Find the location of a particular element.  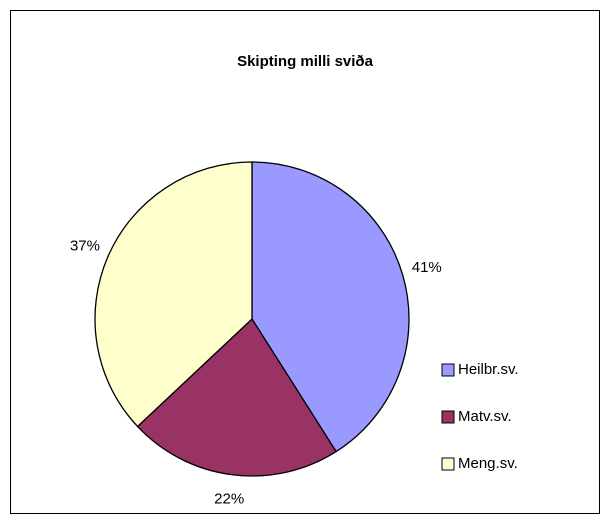

value-label: 41% is located at coordinates (427, 267).